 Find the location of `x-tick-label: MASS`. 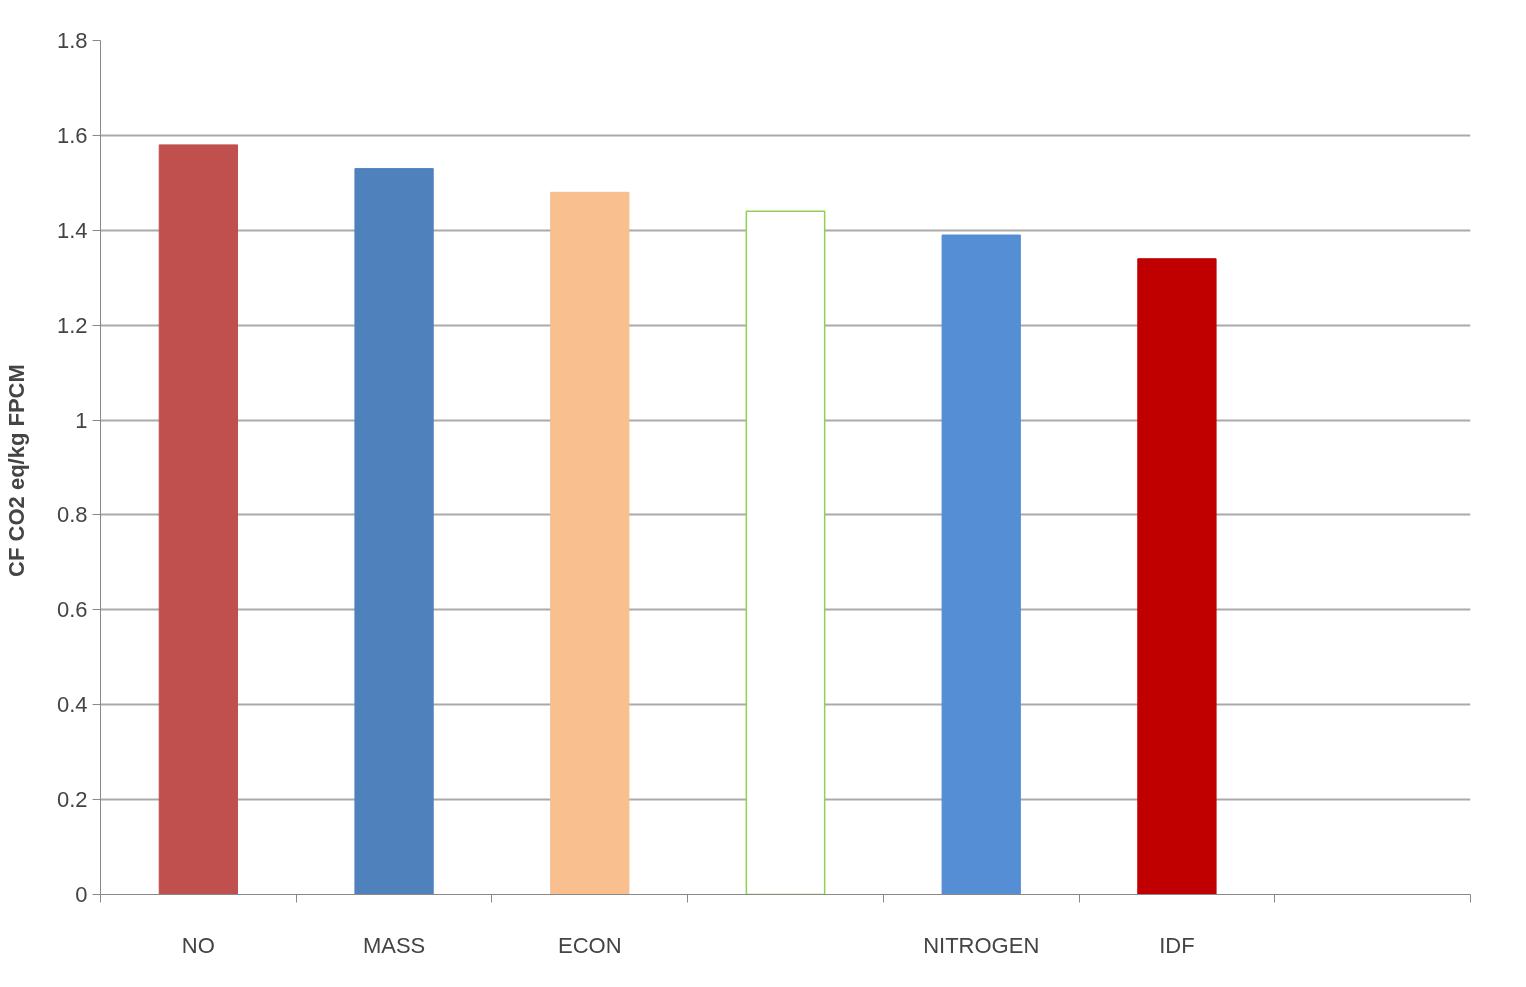

x-tick-label: MASS is located at coordinates (394, 945).